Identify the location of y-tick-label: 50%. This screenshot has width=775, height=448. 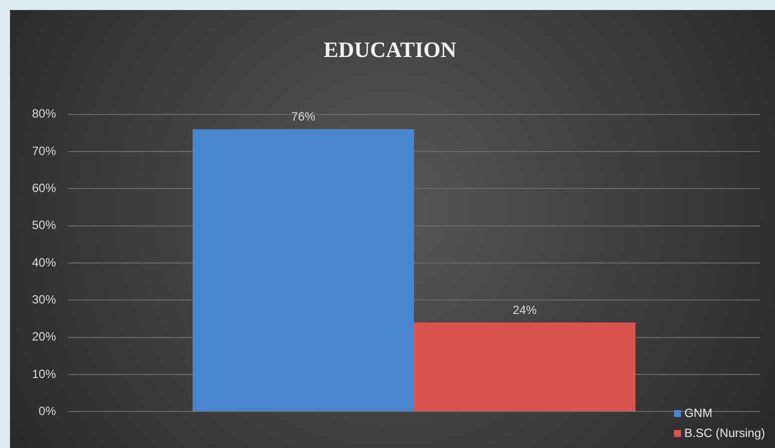
(44, 225).